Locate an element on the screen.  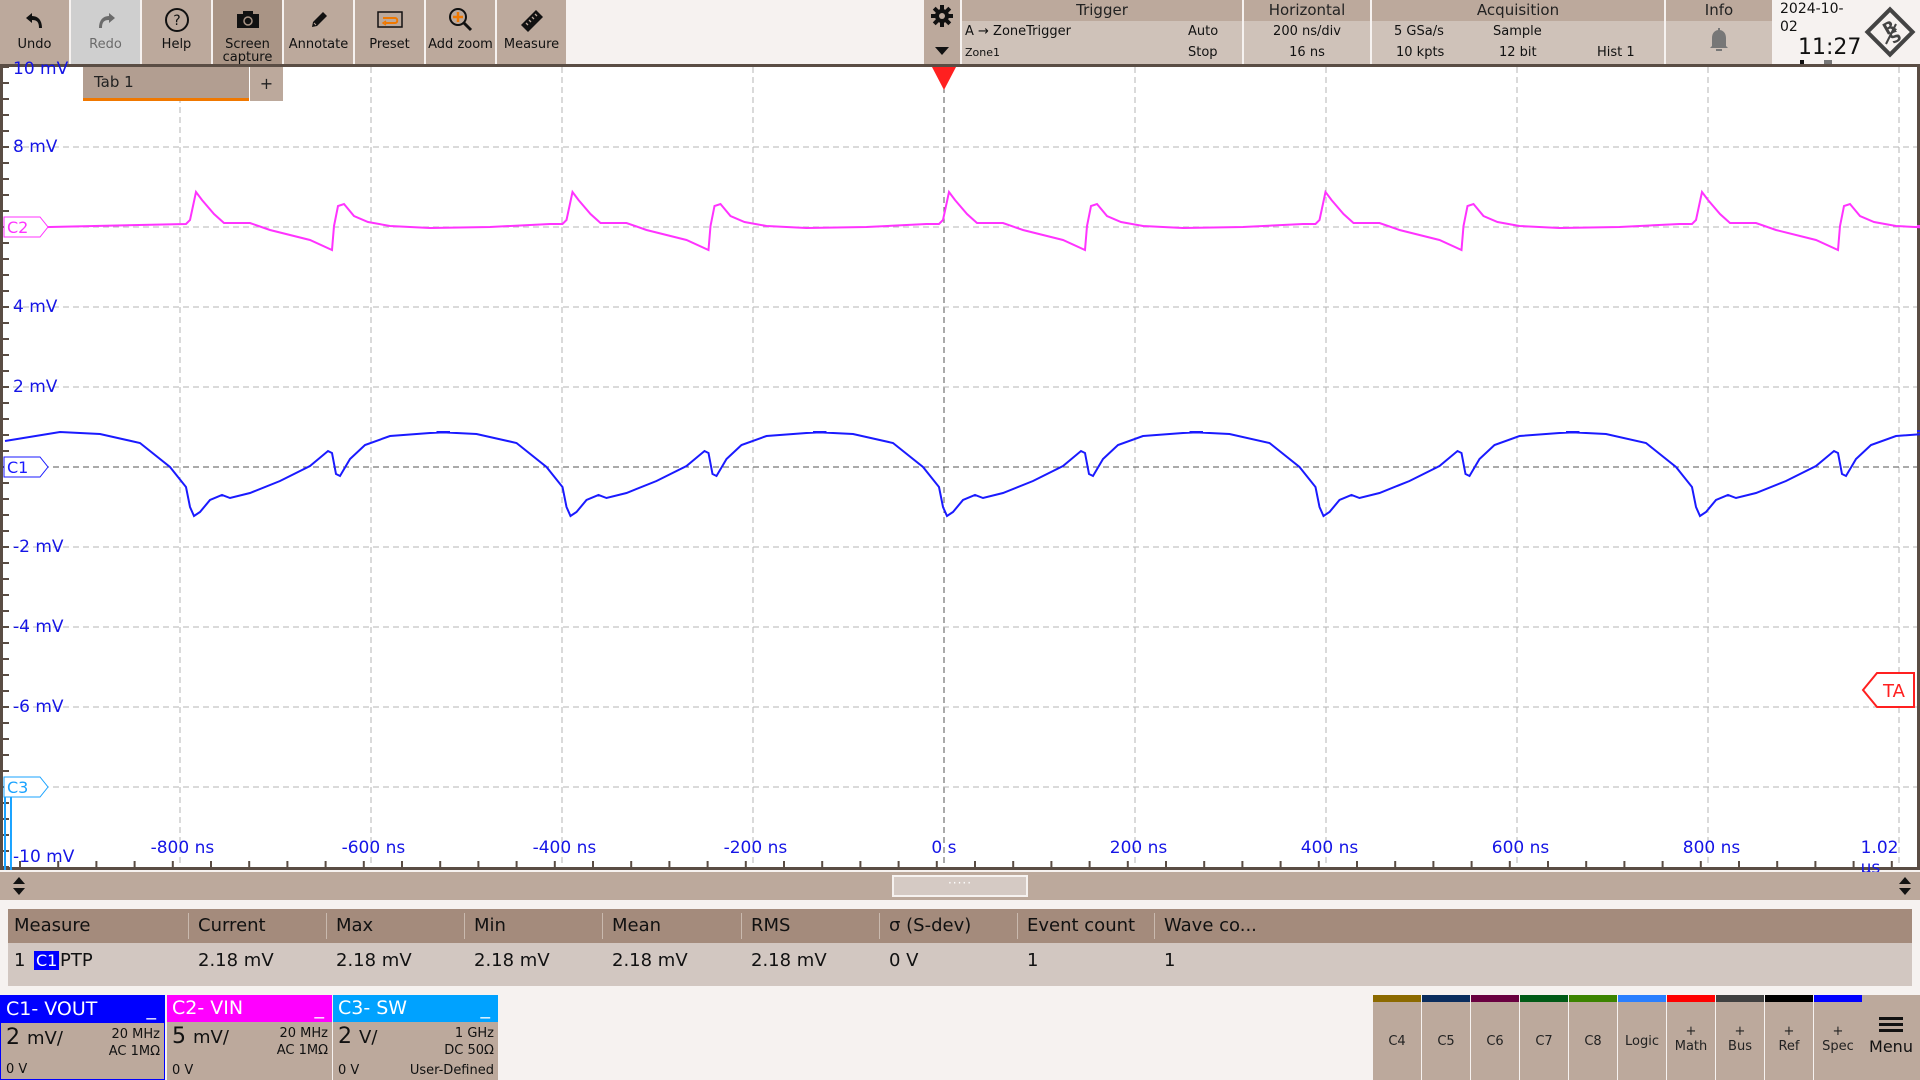
horizontal-position: 16 ns is located at coordinates (1307, 52).